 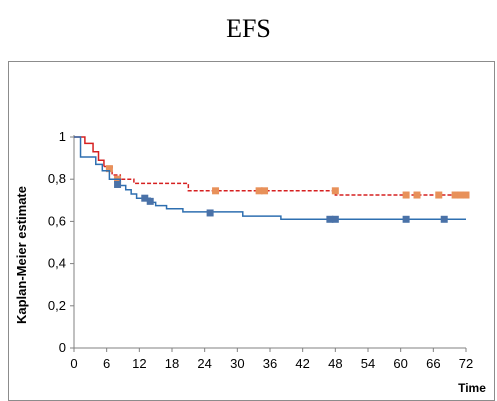 What do you see at coordinates (335, 363) in the screenshot?
I see `x-tick-label: 48` at bounding box center [335, 363].